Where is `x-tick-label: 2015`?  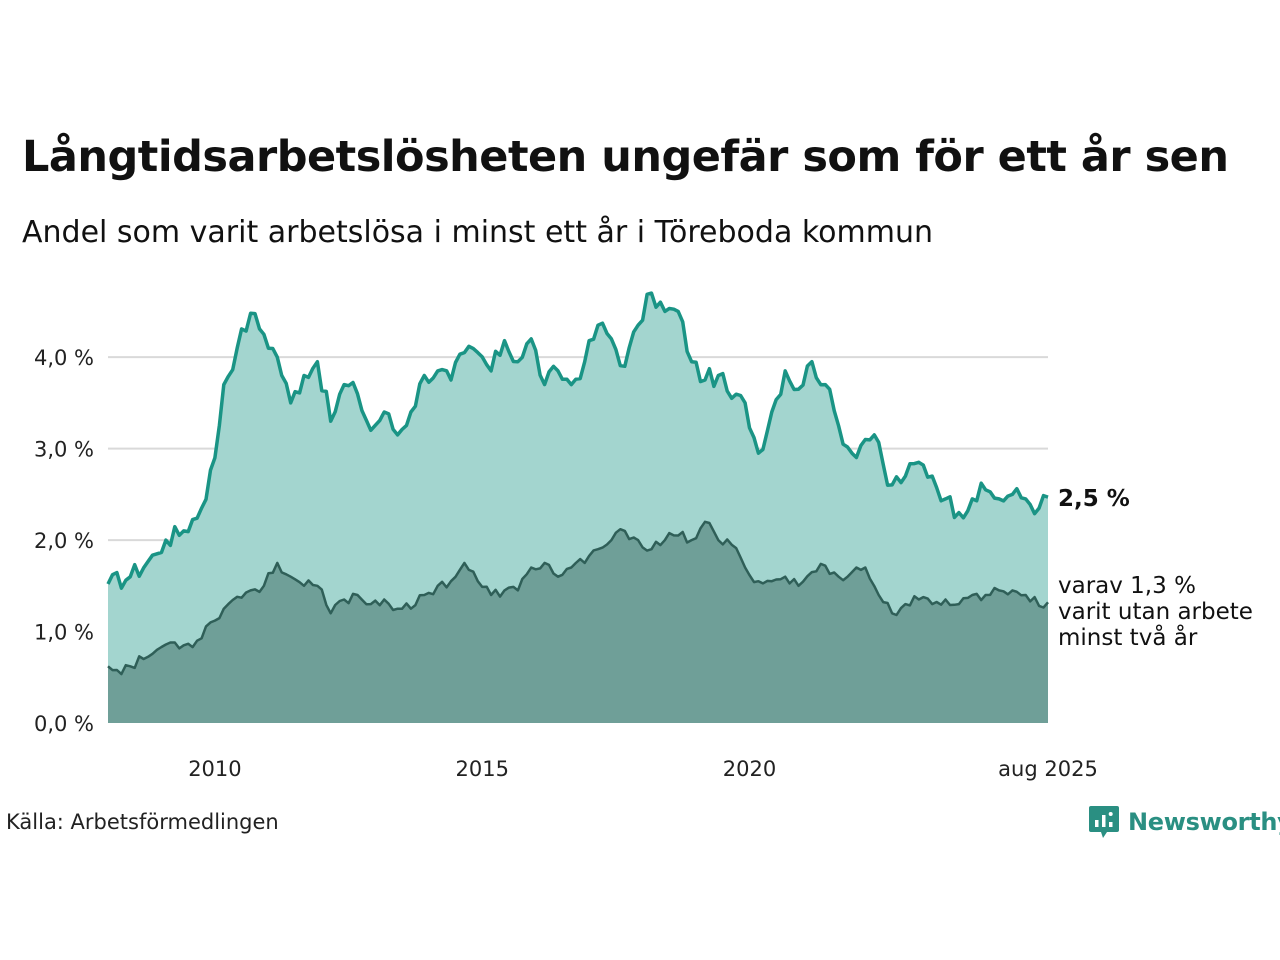 x-tick-label: 2015 is located at coordinates (481, 769).